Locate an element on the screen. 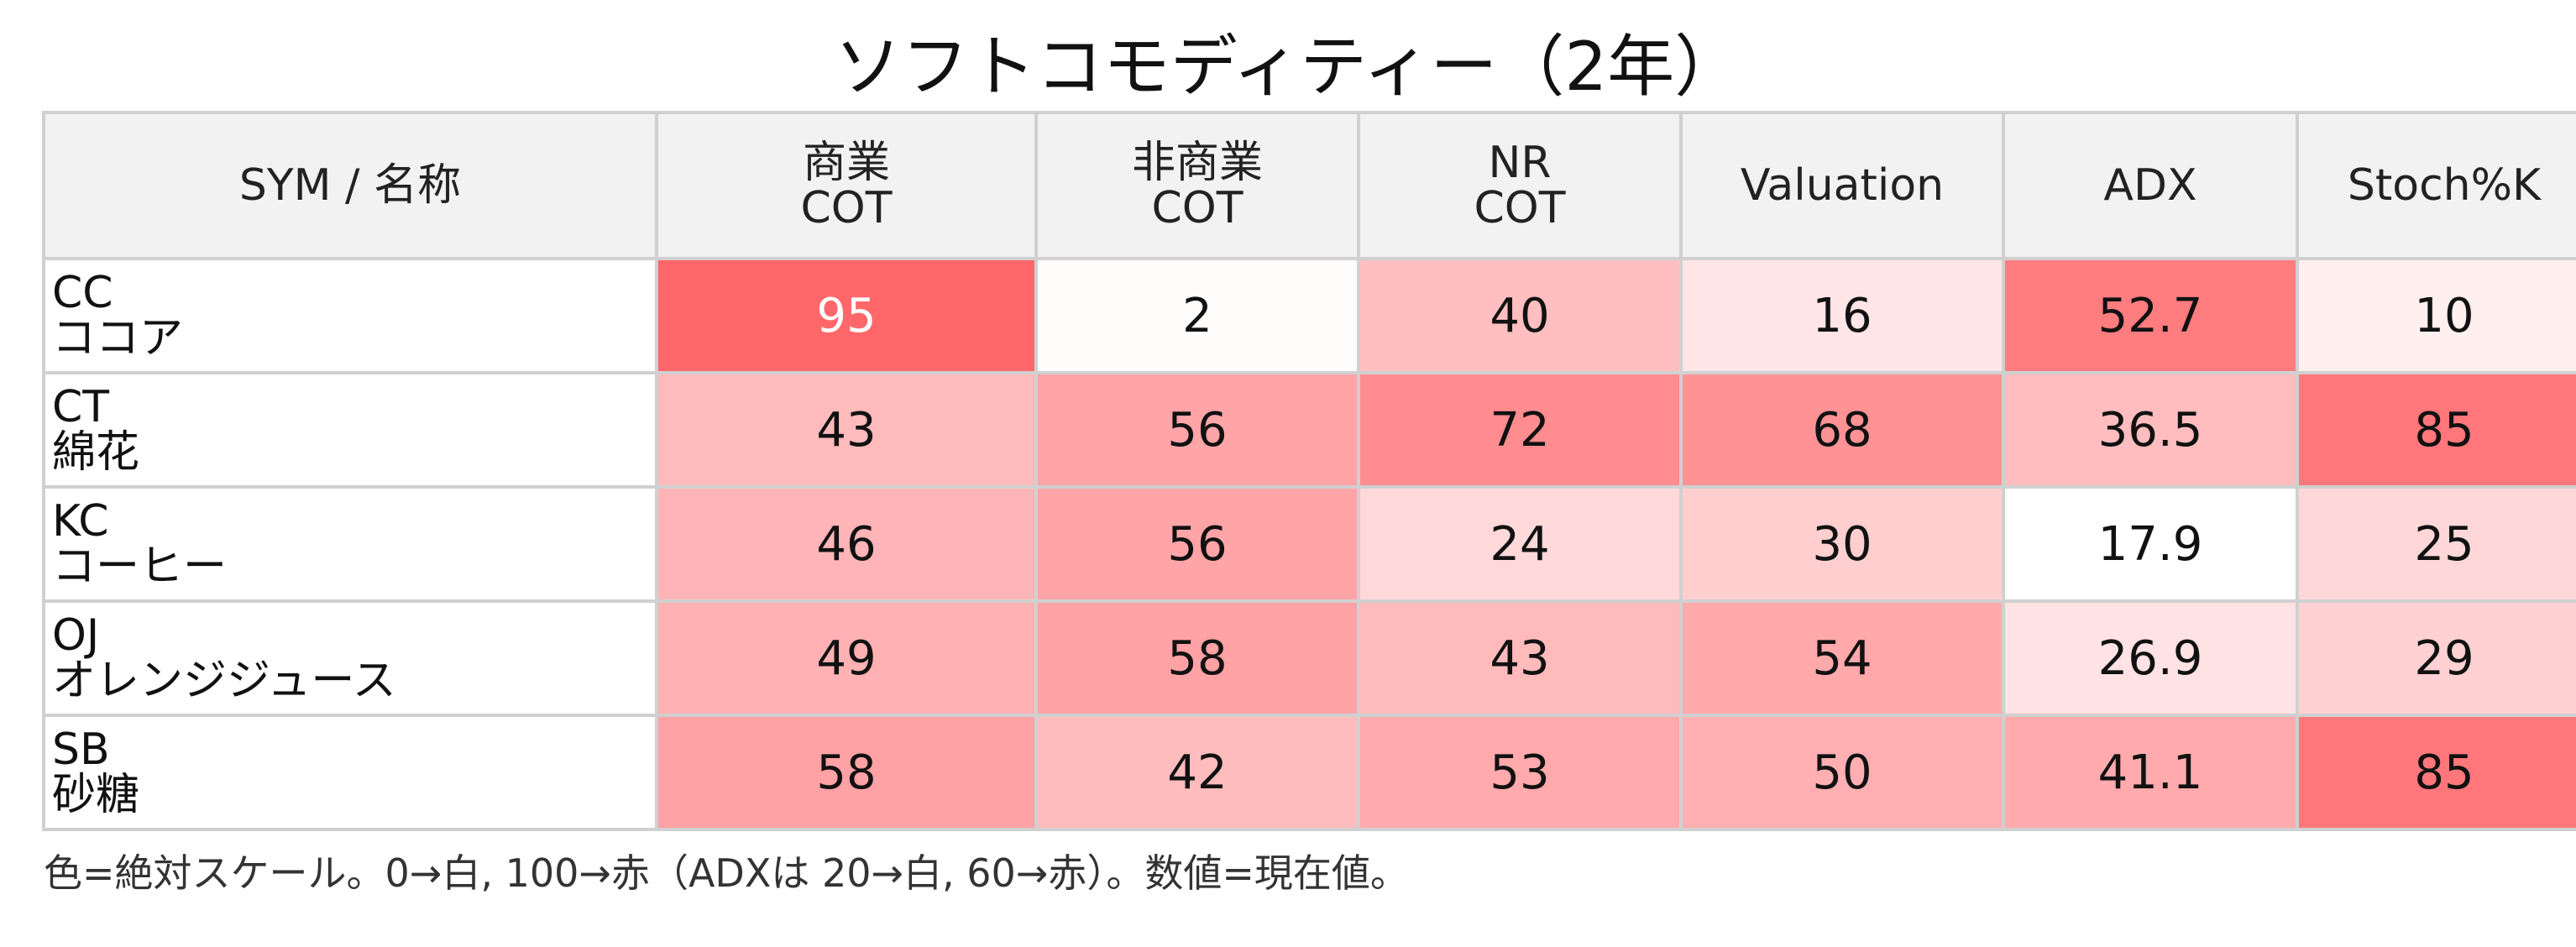  heat-cell-nr-cot: 53 is located at coordinates (1520, 772).